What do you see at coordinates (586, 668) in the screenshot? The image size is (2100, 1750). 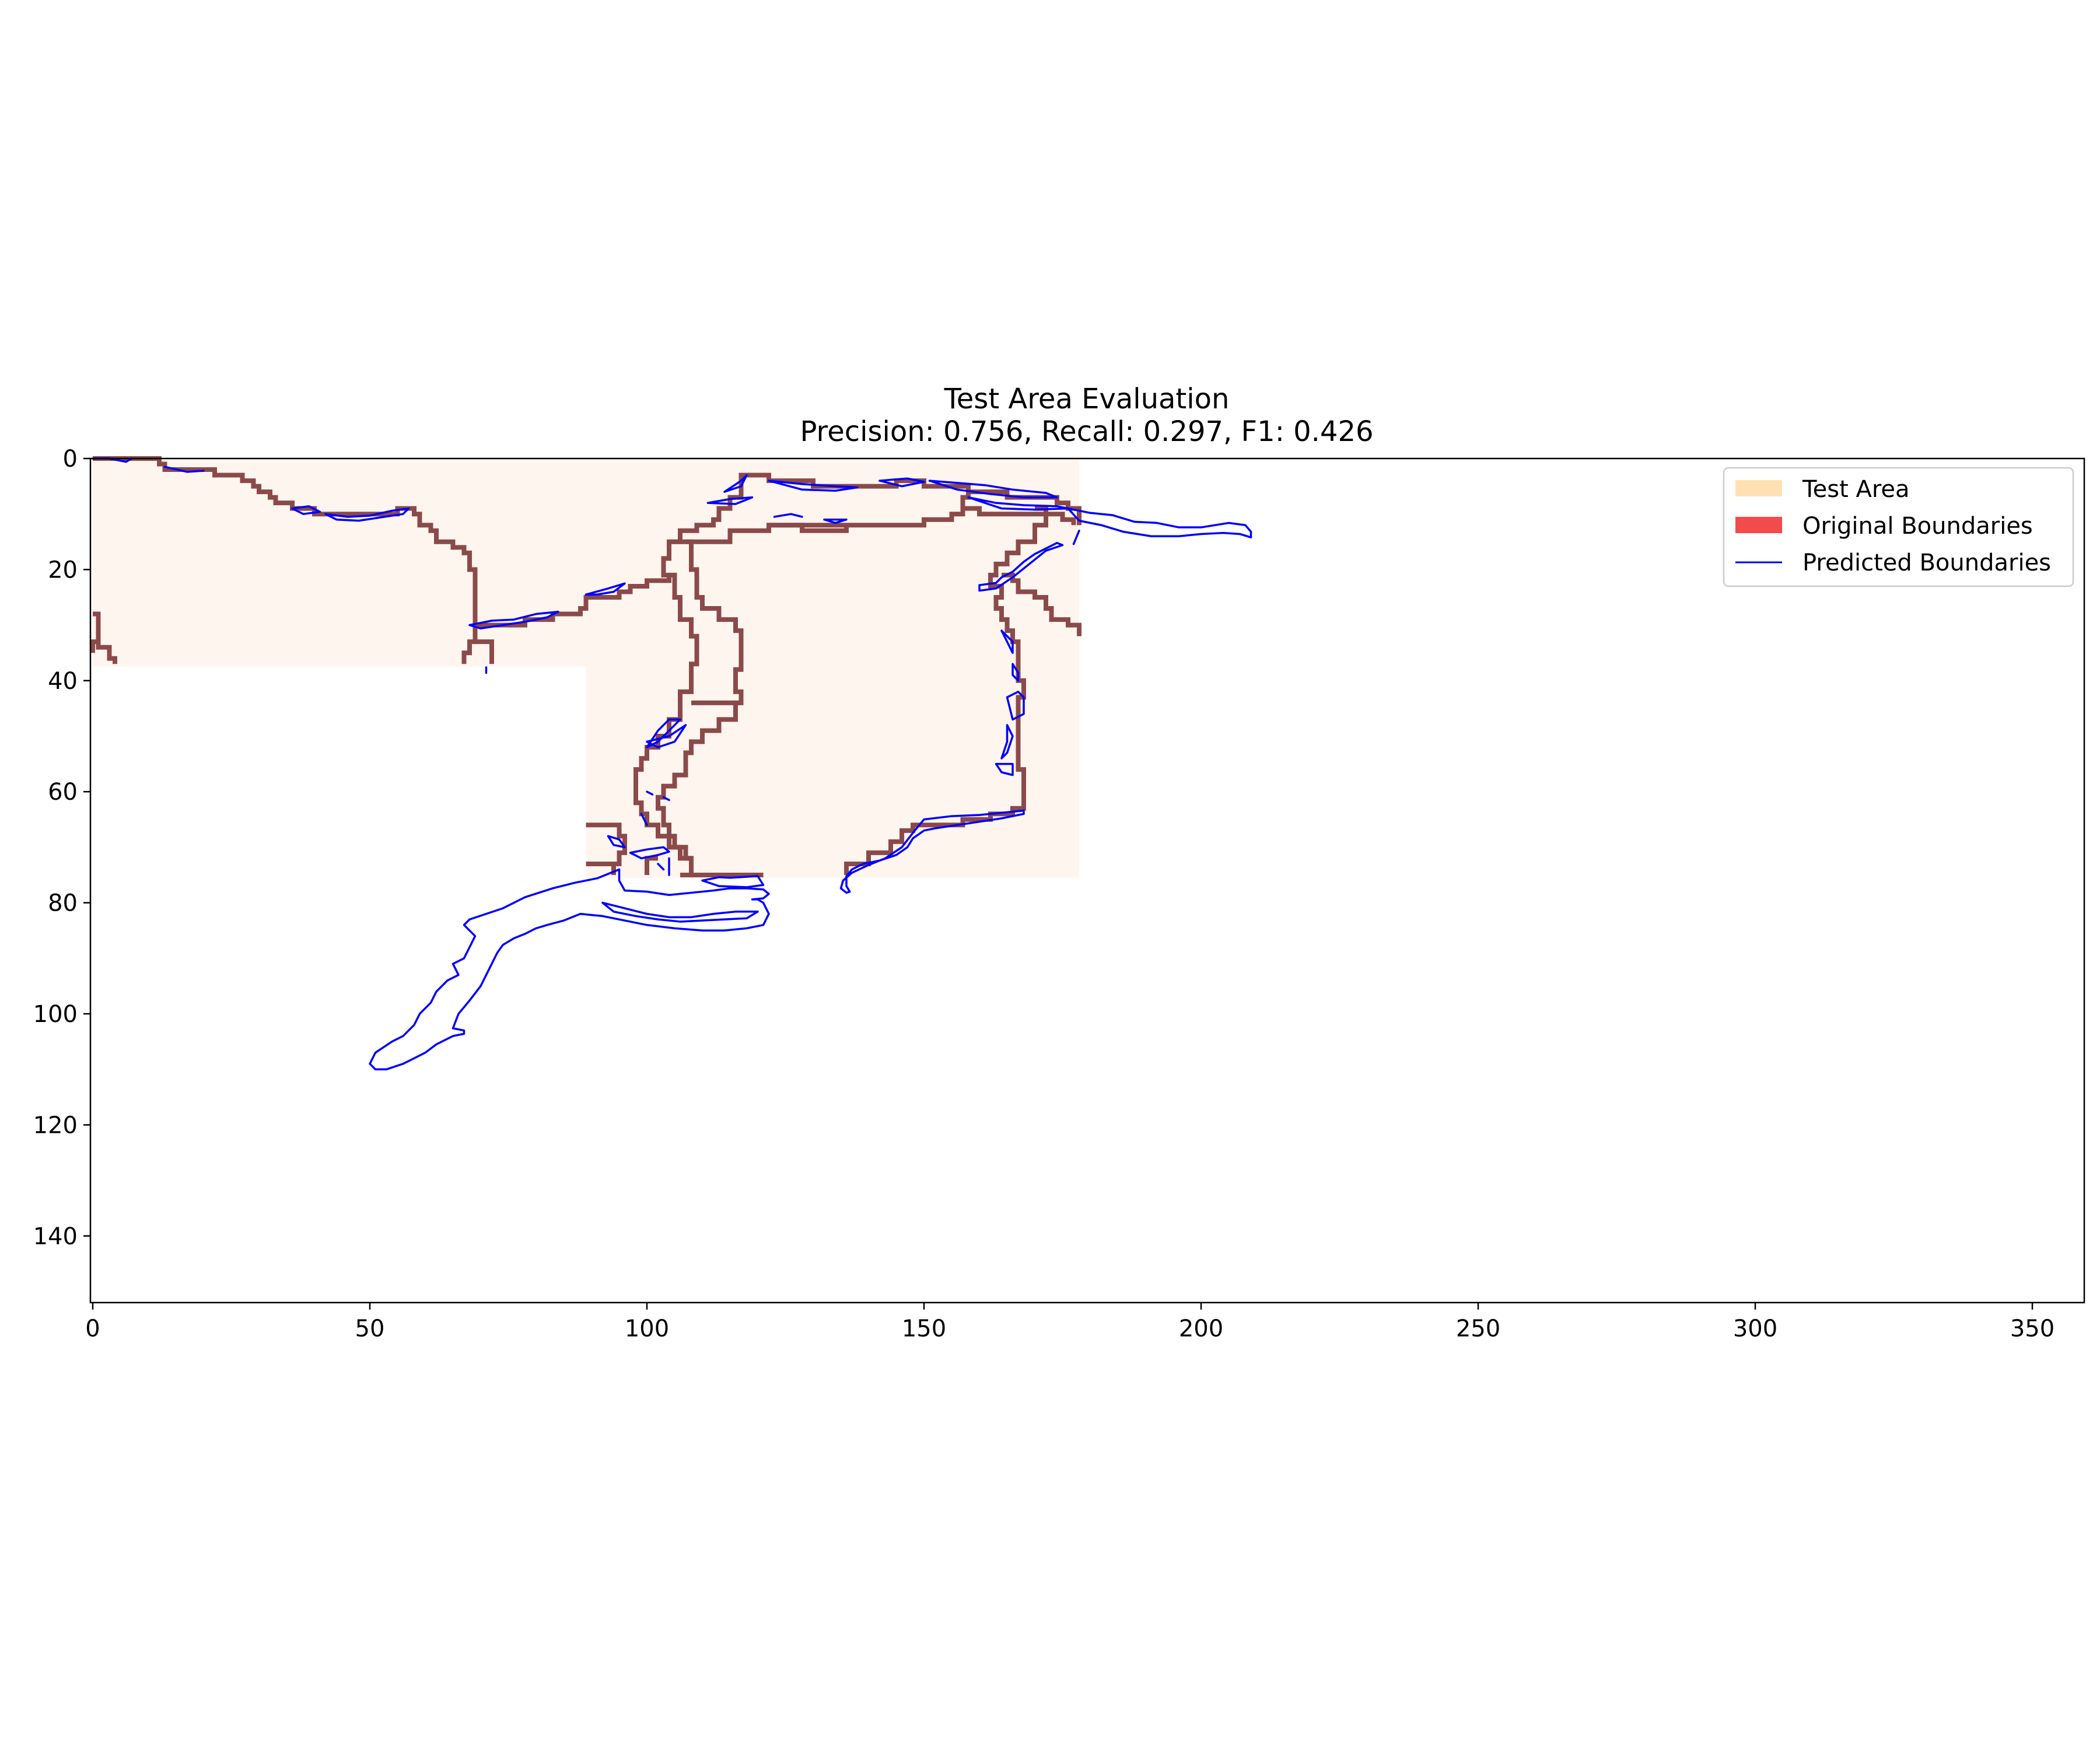 I see `test-area-region` at bounding box center [586, 668].